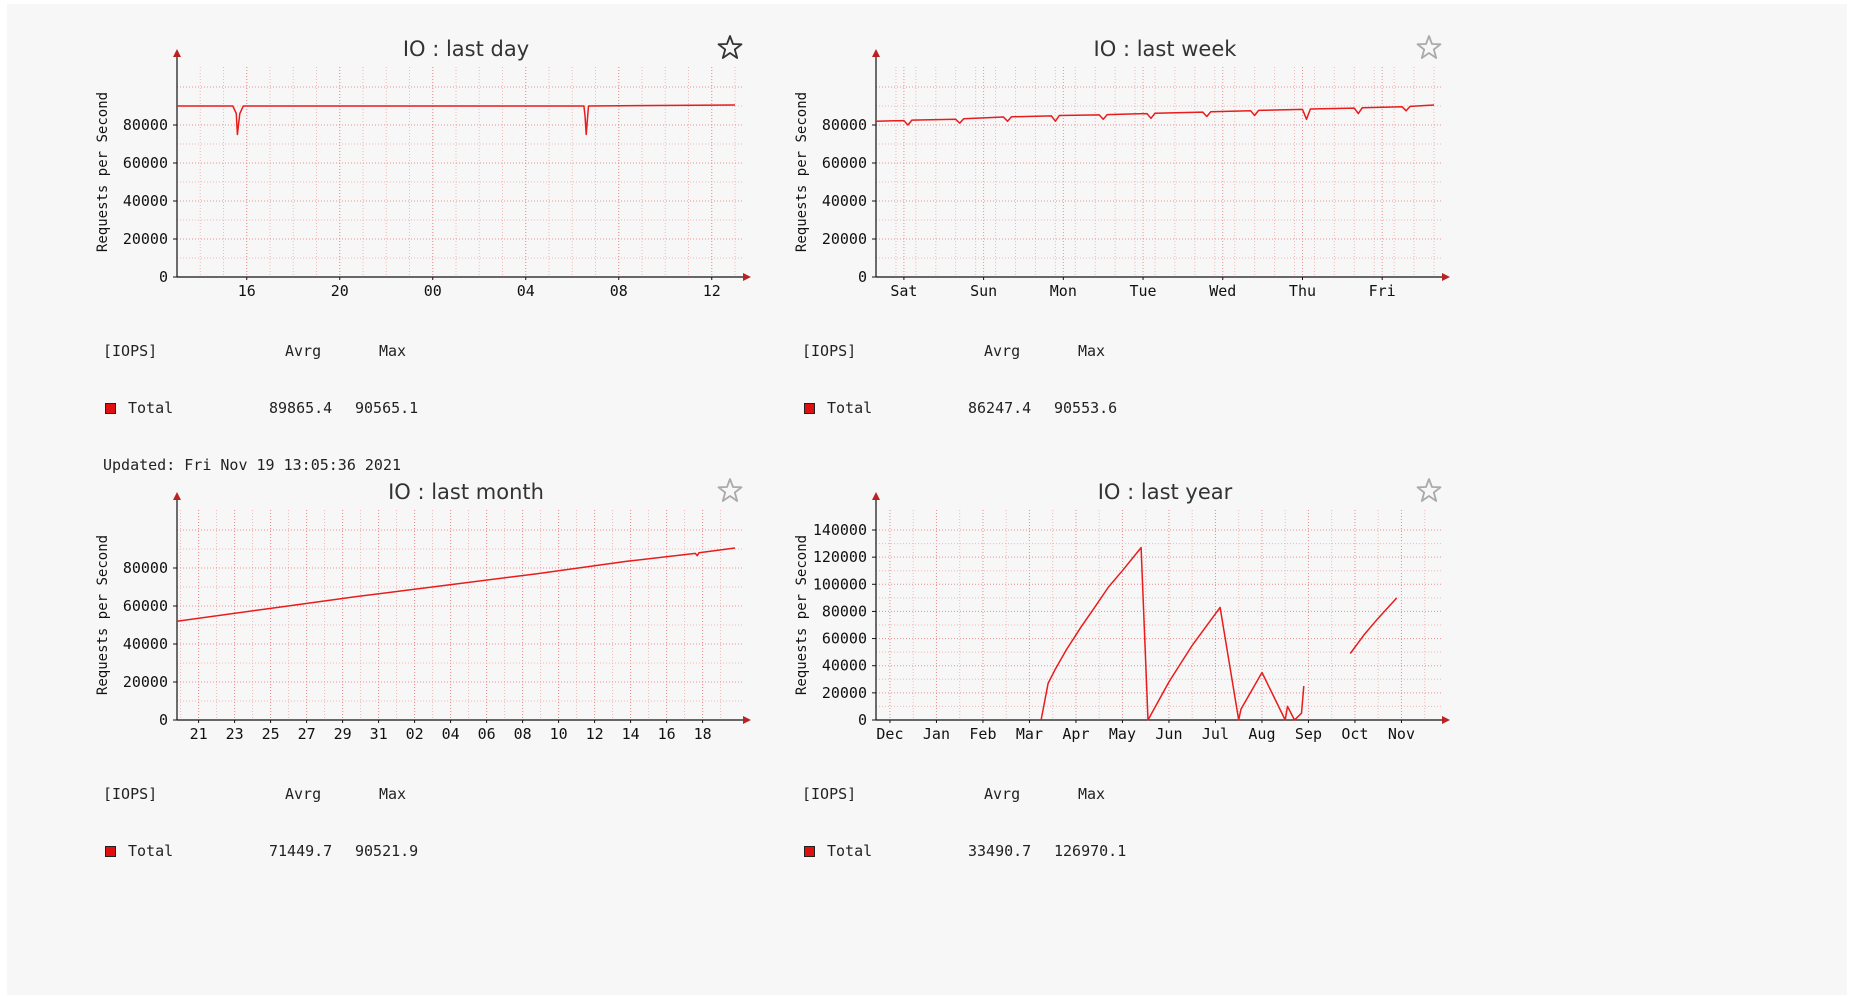 This screenshot has width=1851, height=998. I want to click on x-tick-label: Dec, so click(889, 734).